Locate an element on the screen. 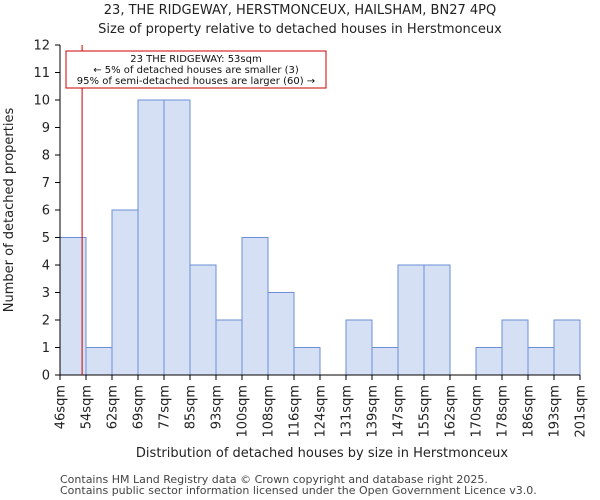 The image size is (600, 500). x-tick-label: 77sqm is located at coordinates (165, 407).